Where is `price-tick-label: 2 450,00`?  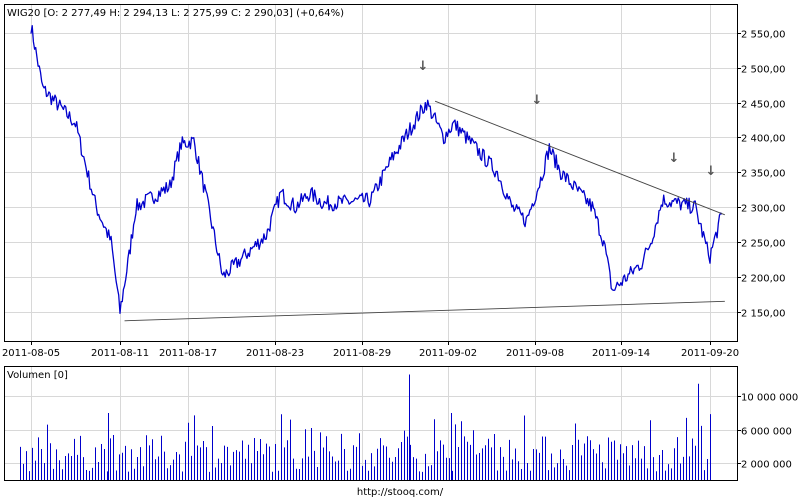
price-tick-label: 2 450,00 is located at coordinates (763, 105).